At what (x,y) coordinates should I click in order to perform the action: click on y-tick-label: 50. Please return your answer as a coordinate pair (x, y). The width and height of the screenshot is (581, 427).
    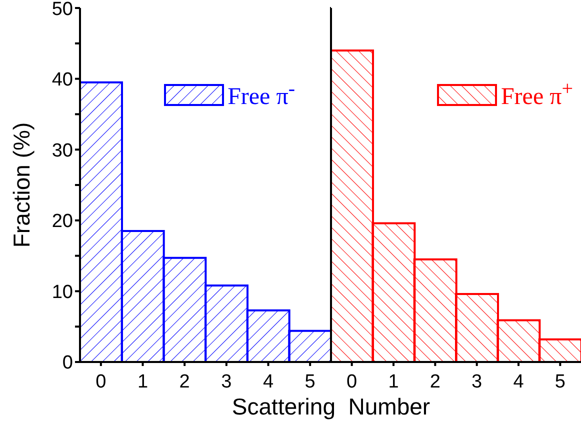
    Looking at the image, I should click on (62, 10).